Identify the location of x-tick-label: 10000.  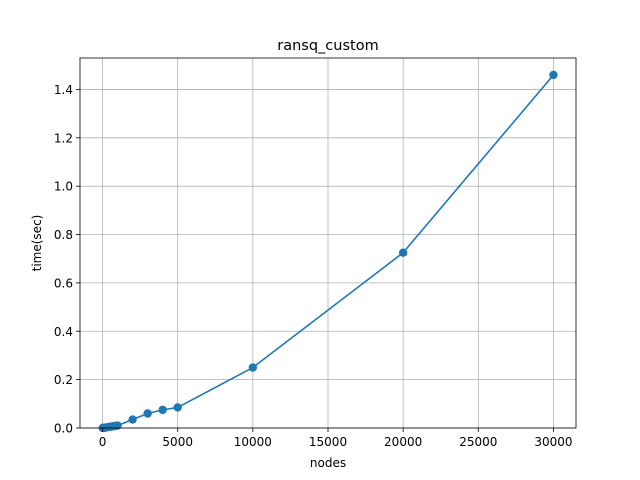
(253, 442).